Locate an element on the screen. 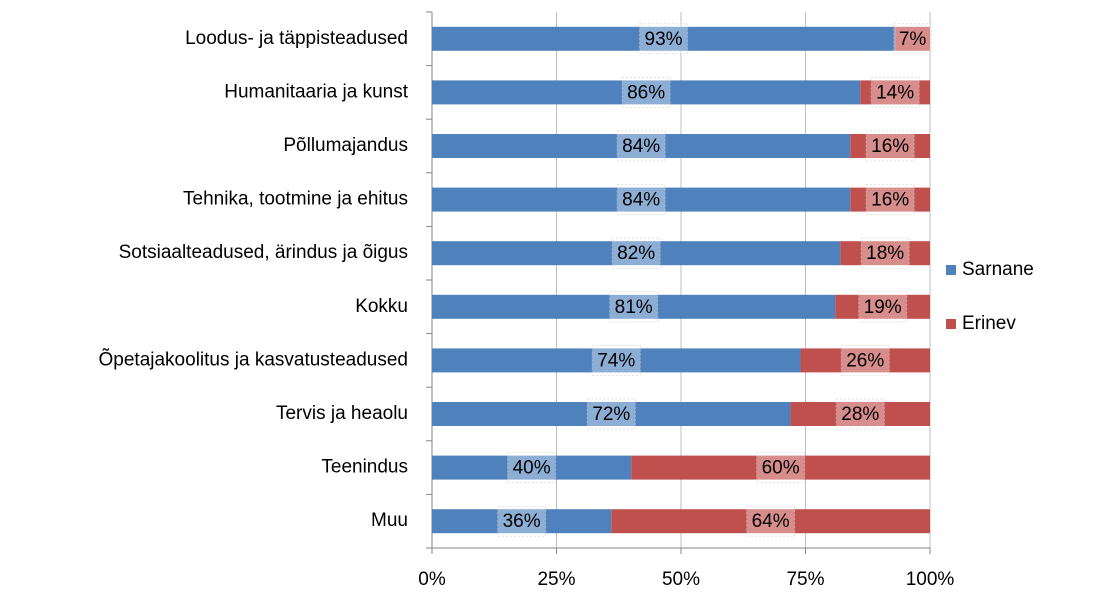 This screenshot has height=597, width=1115. category-label: Humanitaaria ja kunst is located at coordinates (316, 91).